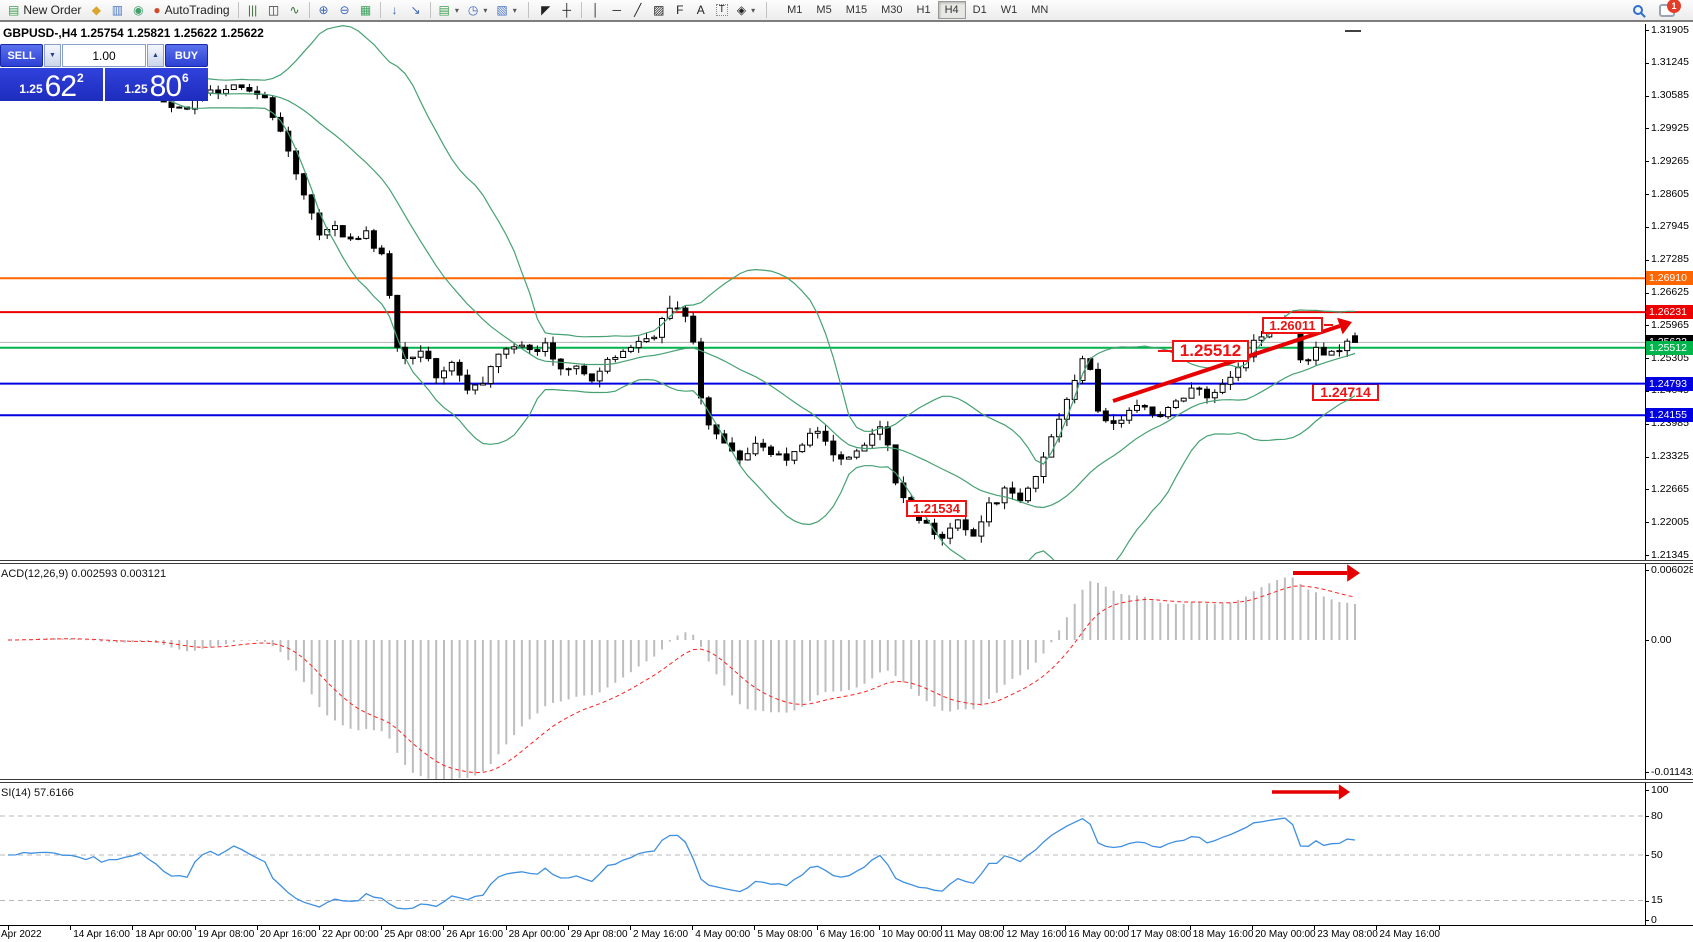  Describe the element at coordinates (1161, 934) in the screenshot. I see `time-axis-label: 17 May 08:00` at that location.